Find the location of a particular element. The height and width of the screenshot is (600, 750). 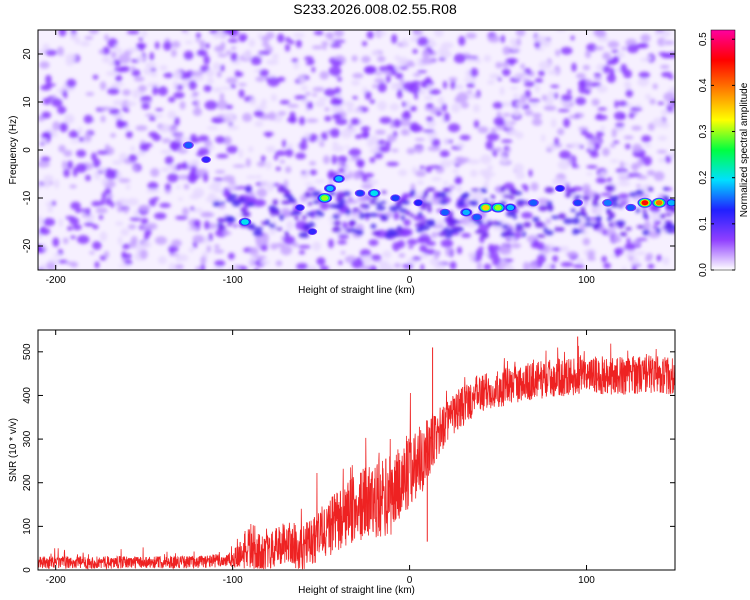

ridge-spot is located at coordinates (476, 217).